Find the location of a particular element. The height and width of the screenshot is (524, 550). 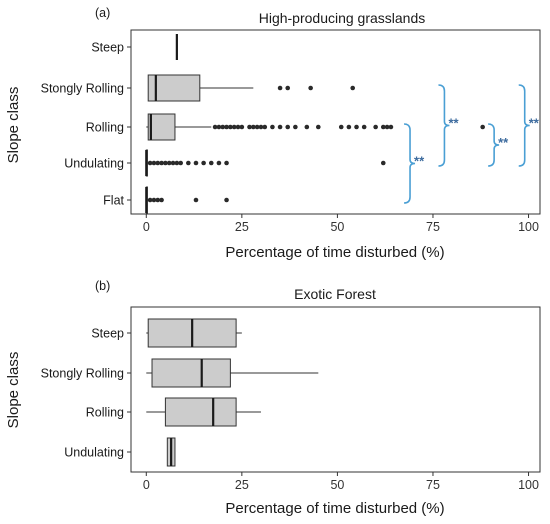

panel-b-ylabel: Slope class is located at coordinates (13, 390).